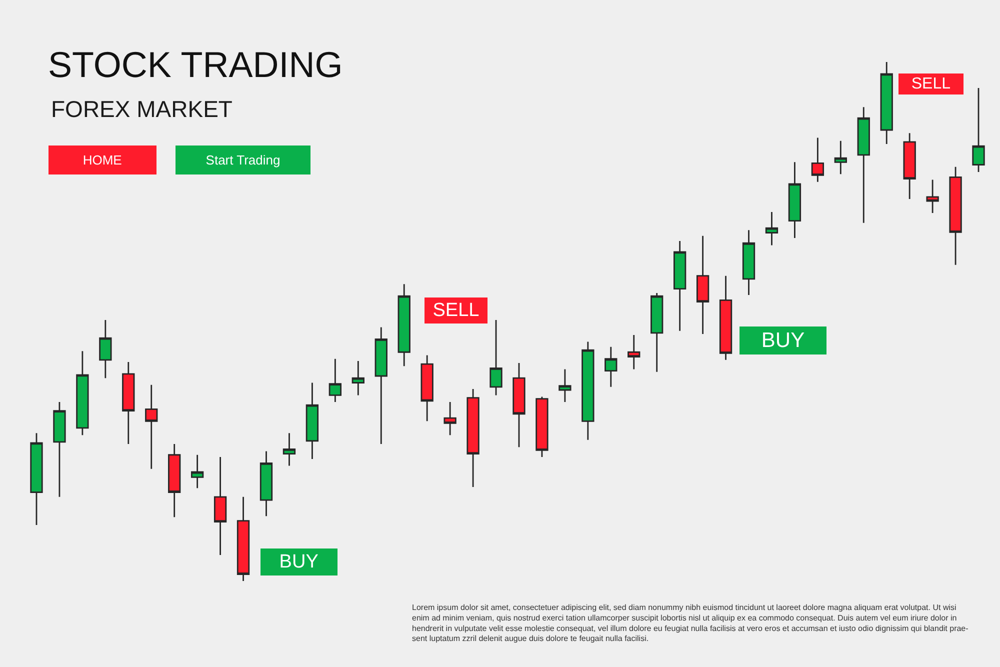  Describe the element at coordinates (102, 160) in the screenshot. I see `annotation: HOME` at that location.